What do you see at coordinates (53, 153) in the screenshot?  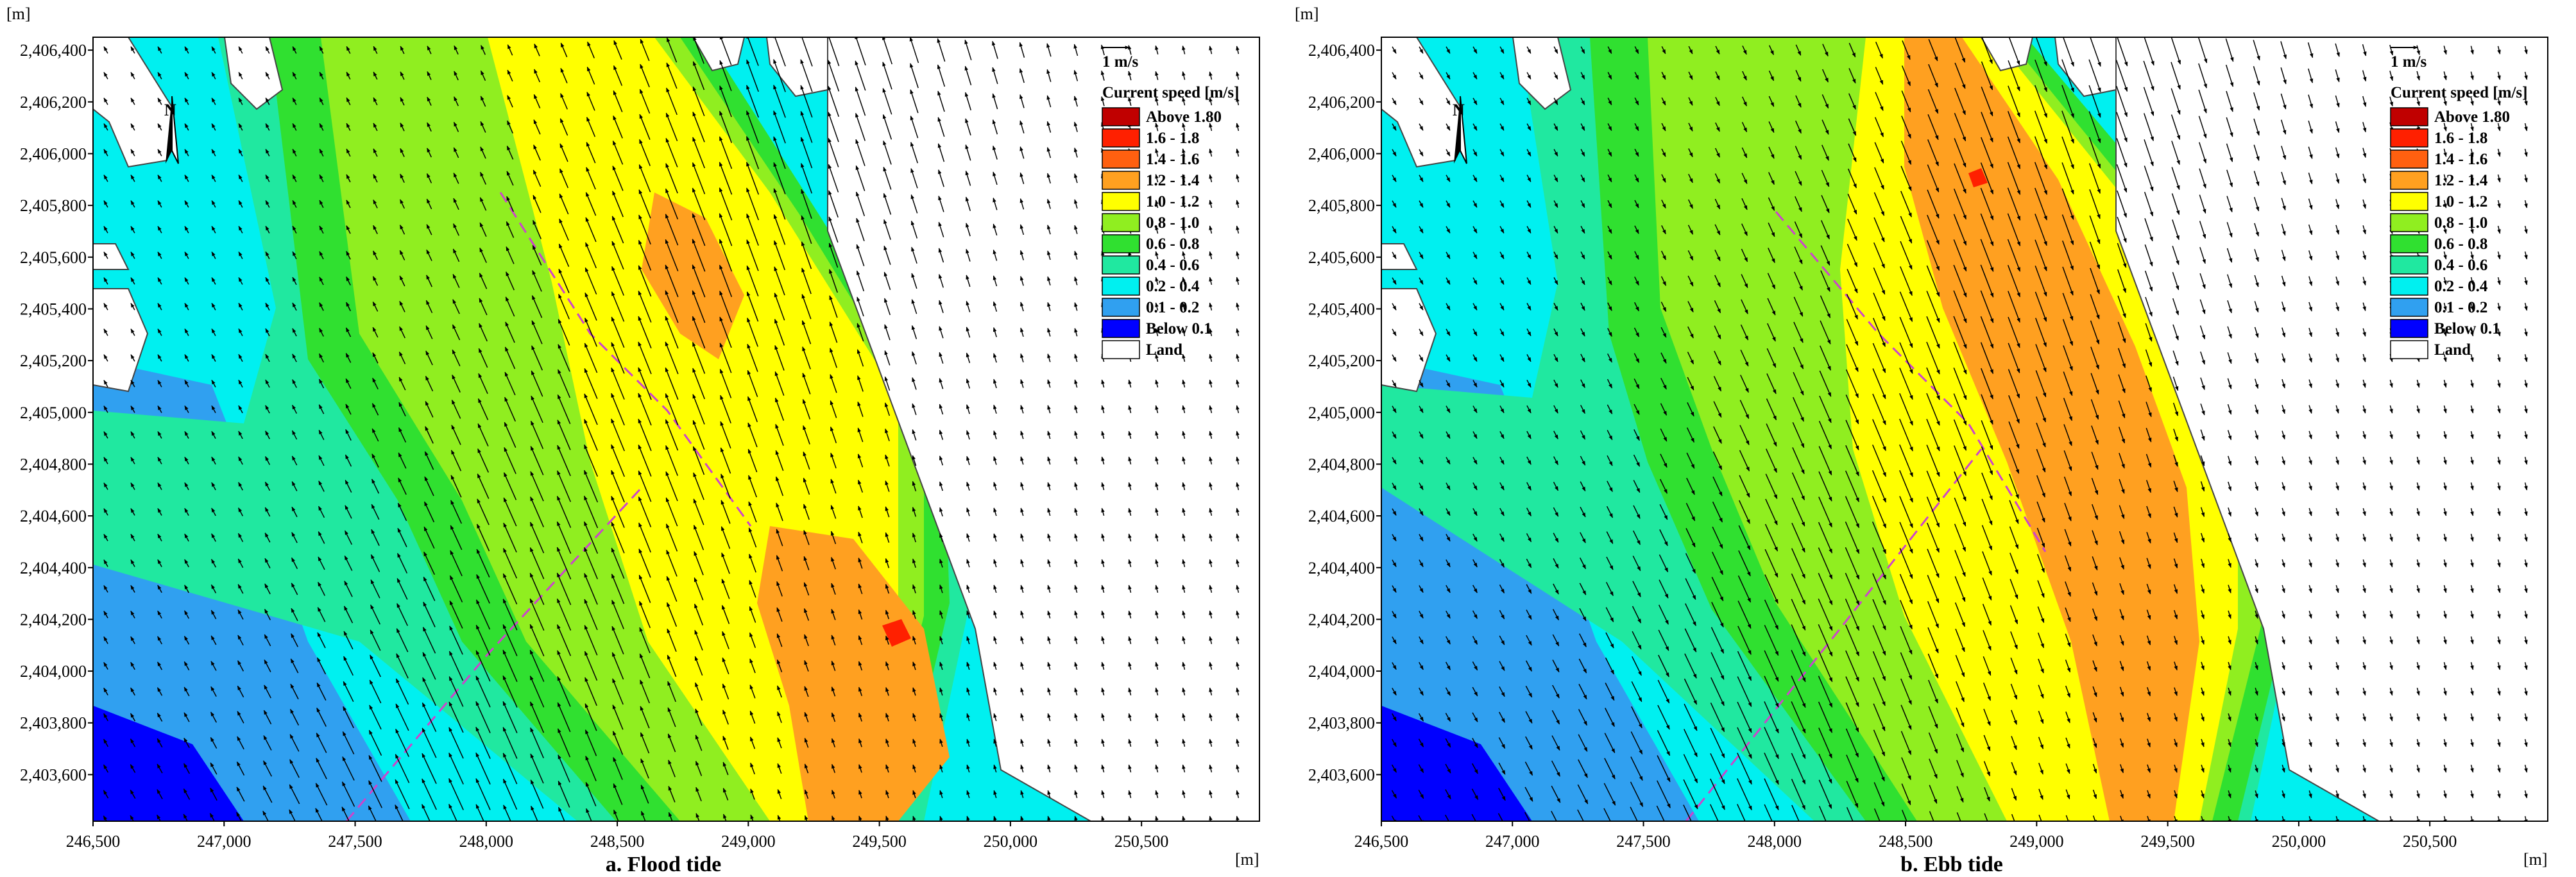 I see `y-tick-label: 2,406,000` at bounding box center [53, 153].